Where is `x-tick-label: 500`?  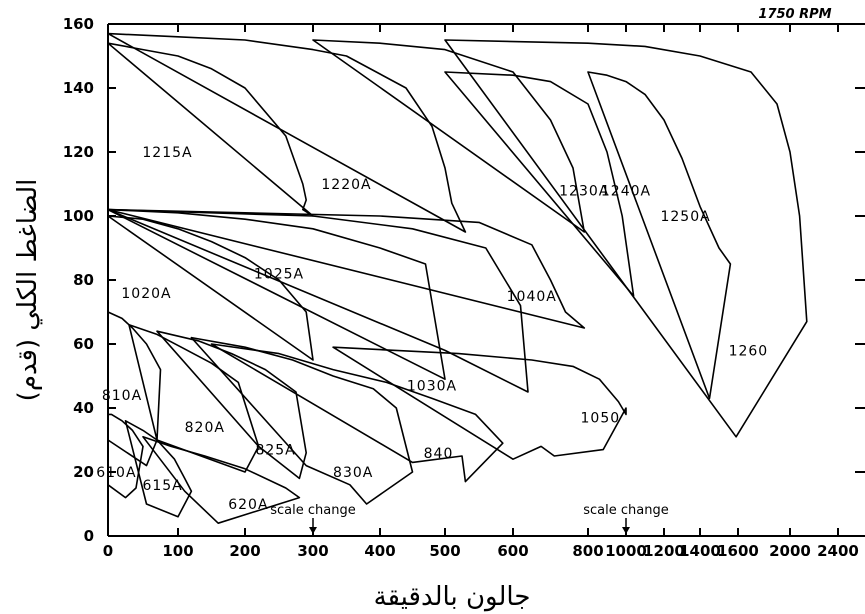
x-tick-label: 500 is located at coordinates (444, 551).